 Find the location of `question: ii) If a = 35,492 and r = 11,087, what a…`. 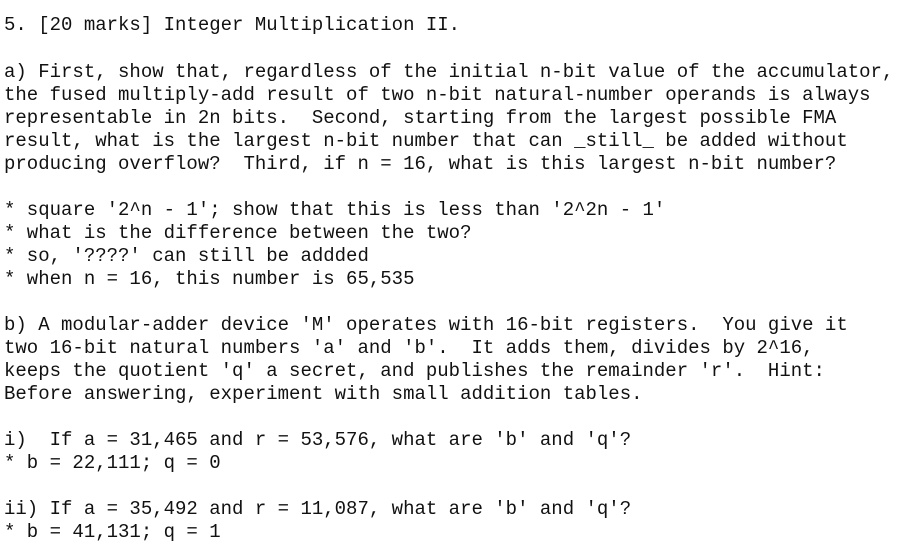

question: ii) If a = 35,492 and r = 11,087, what a… is located at coordinates (318, 508).